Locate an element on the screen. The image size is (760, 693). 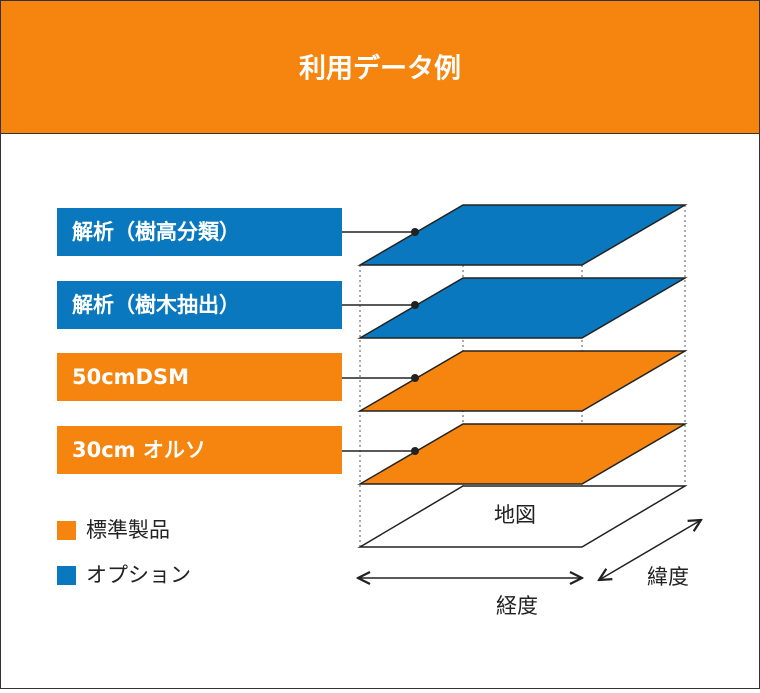
connector-dots is located at coordinates (415, 341).